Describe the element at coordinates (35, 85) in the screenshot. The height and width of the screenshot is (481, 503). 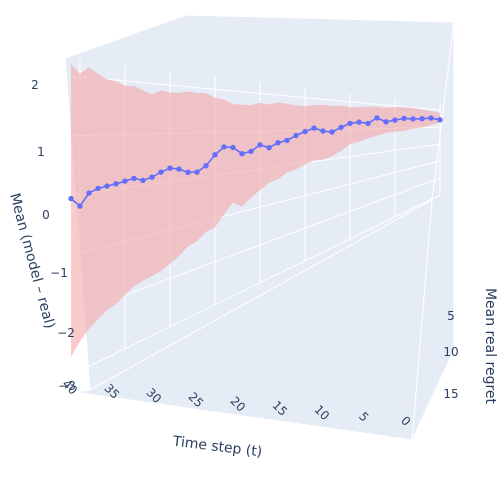
I see `z-tick-5: 2` at that location.